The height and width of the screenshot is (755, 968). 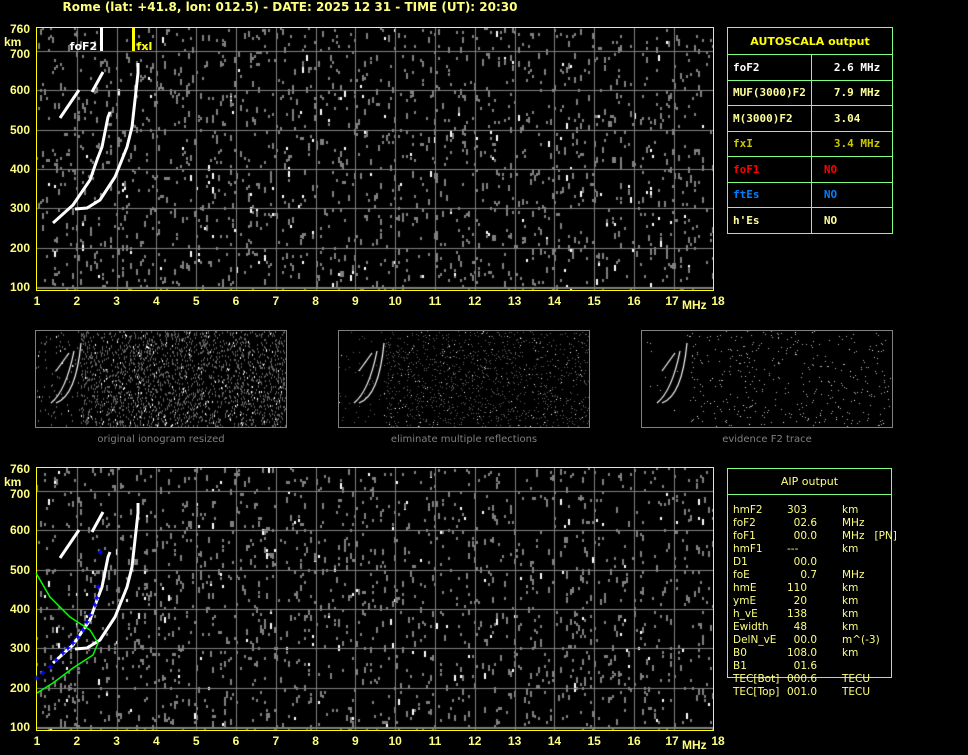 I want to click on thumbnail-label: evidence F2 trace, so click(x=767, y=439).